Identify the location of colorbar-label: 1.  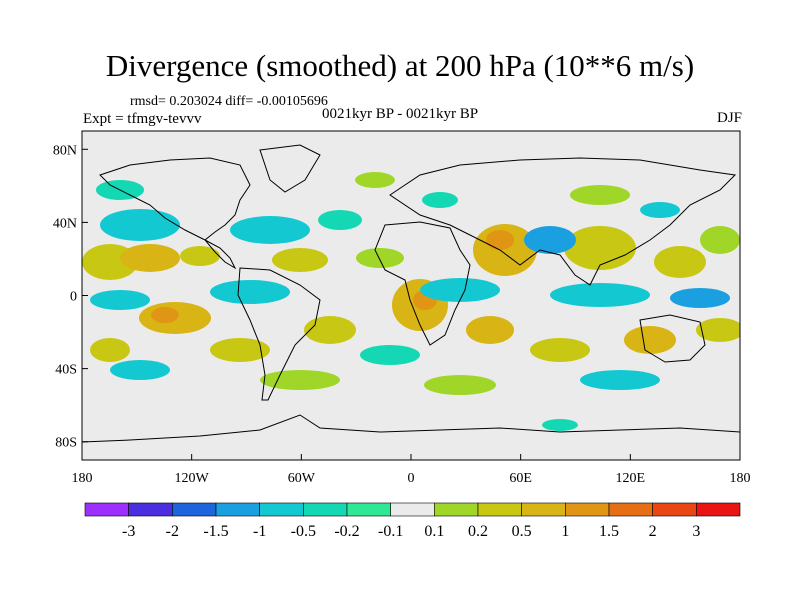
(565, 531).